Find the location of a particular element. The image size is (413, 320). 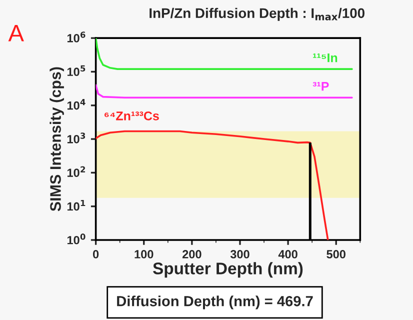

y-tick-label: 10$^{2}$ is located at coordinates (76, 171).